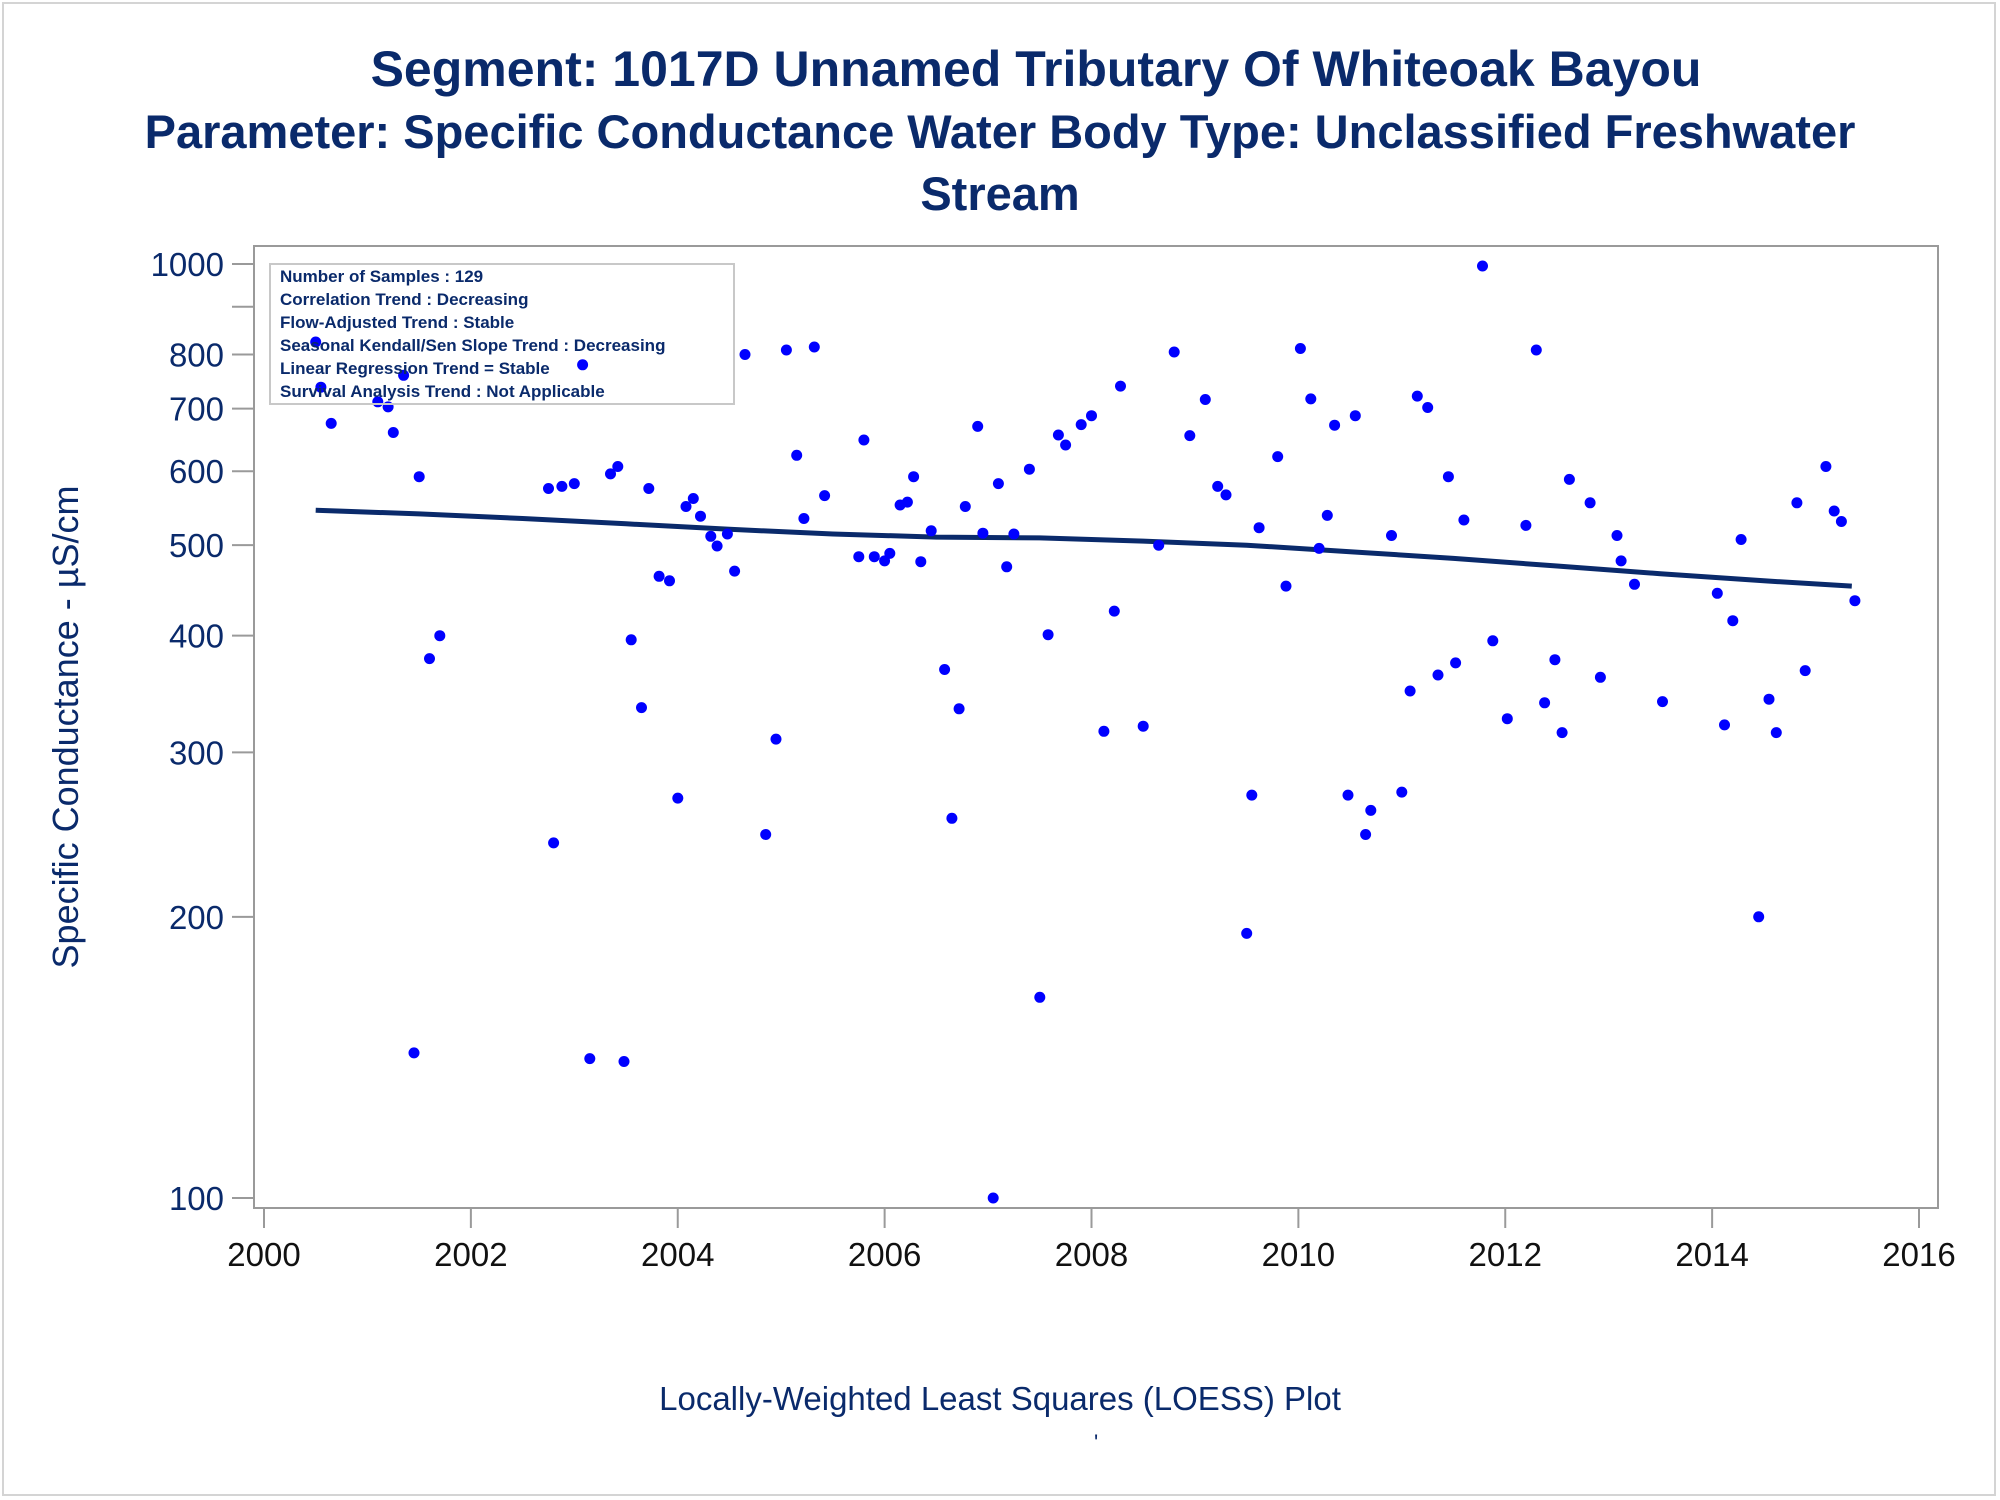 The height and width of the screenshot is (1500, 2000). What do you see at coordinates (196, 409) in the screenshot?
I see `y-tick-label: 700` at bounding box center [196, 409].